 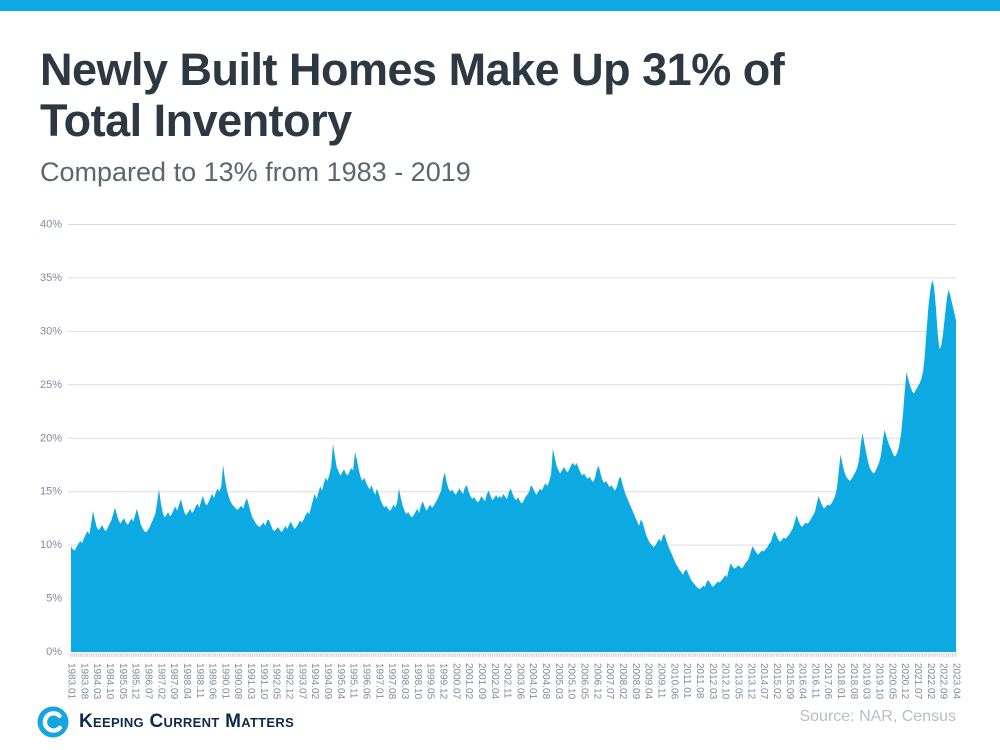 What do you see at coordinates (468, 681) in the screenshot?
I see `svg-text: 2001.02` at bounding box center [468, 681].